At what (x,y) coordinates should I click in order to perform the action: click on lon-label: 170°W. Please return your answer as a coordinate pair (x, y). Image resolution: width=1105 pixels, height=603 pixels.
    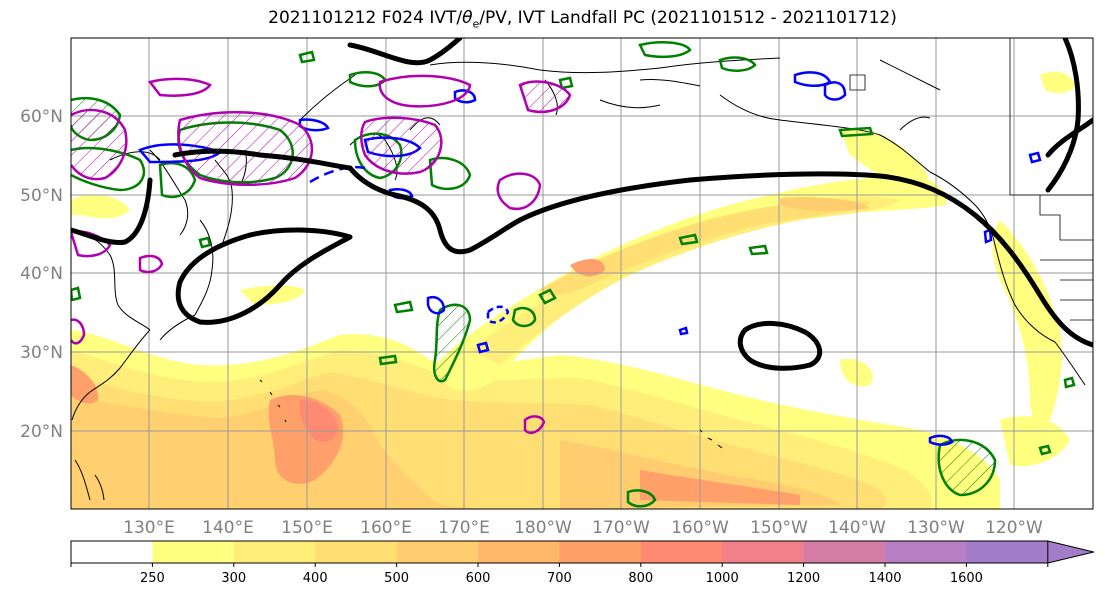
    Looking at the image, I should click on (621, 528).